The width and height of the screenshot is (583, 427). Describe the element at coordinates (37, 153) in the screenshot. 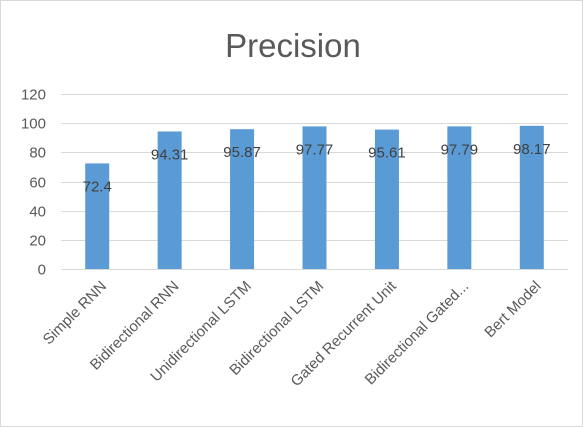

I see `y-tick-label: 80` at that location.